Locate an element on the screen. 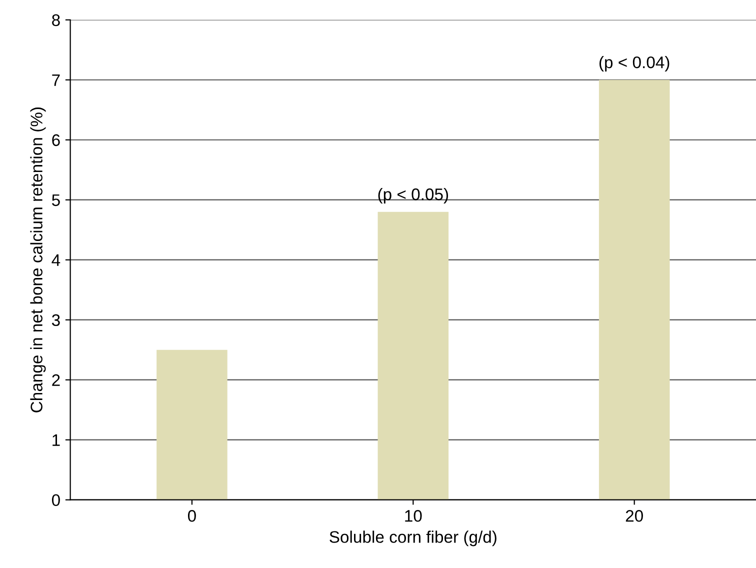 Image resolution: width=756 pixels, height=568 pixels. x-tick-label: 0 is located at coordinates (192, 516).